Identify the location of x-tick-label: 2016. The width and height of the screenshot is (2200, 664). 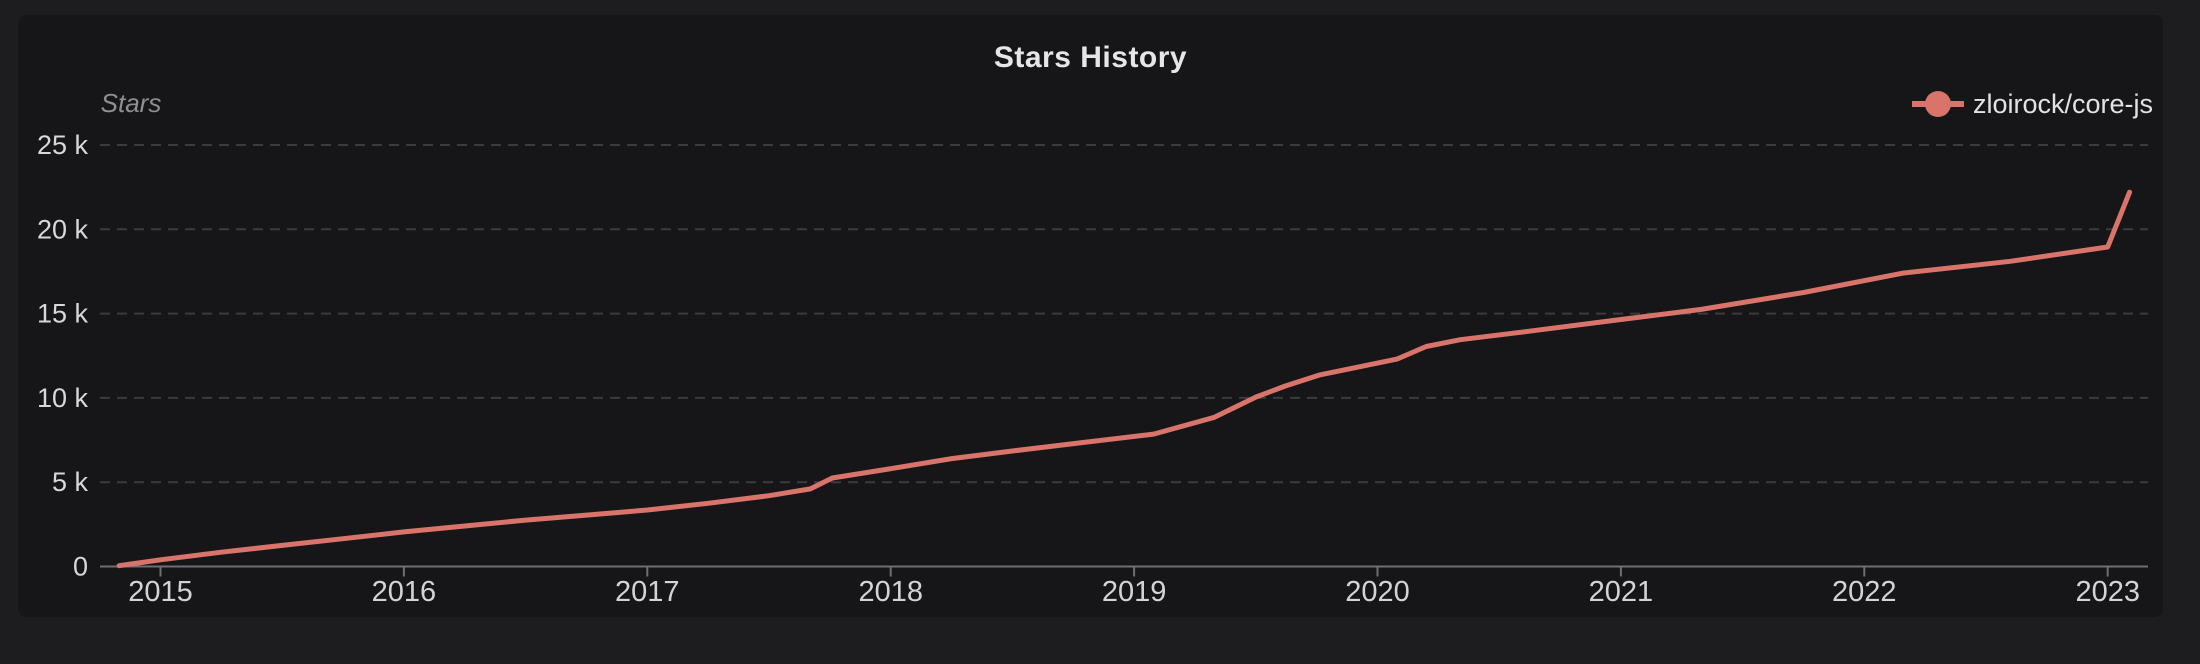
(404, 592).